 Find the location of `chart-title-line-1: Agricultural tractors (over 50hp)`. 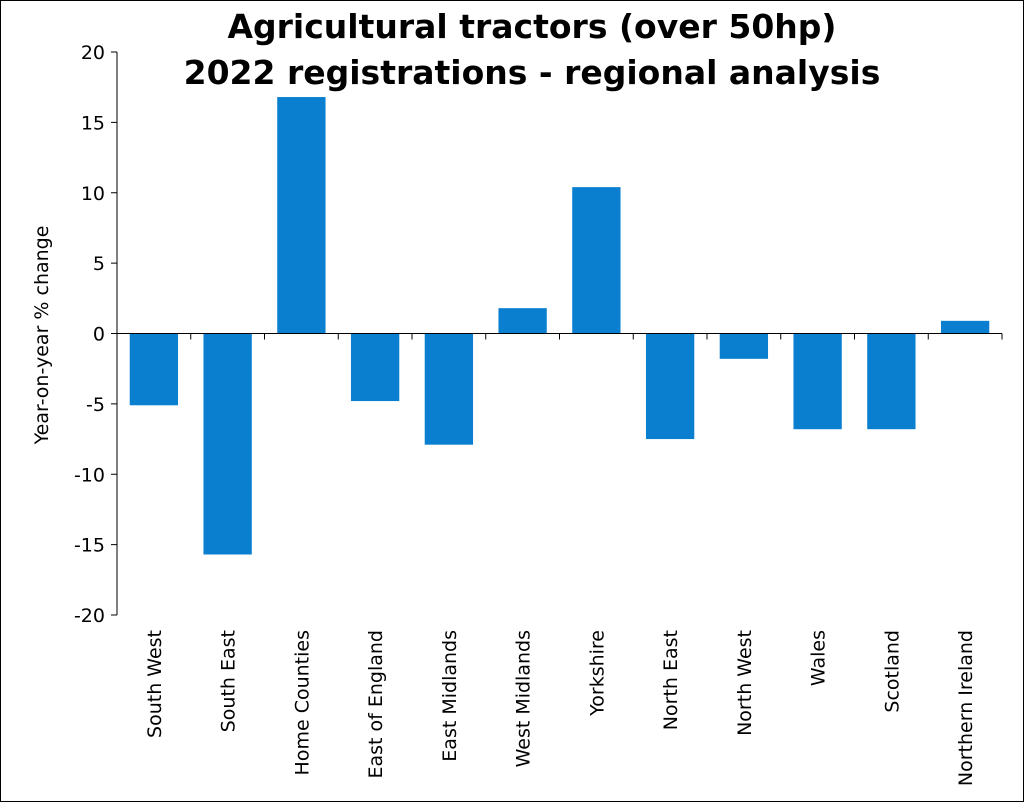

chart-title-line-1: Agricultural tractors (over 50hp) is located at coordinates (532, 26).